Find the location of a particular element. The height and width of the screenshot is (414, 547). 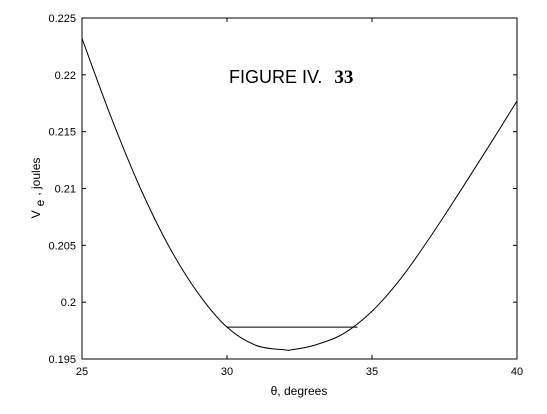

chart-title-number: 33 is located at coordinates (343, 77).